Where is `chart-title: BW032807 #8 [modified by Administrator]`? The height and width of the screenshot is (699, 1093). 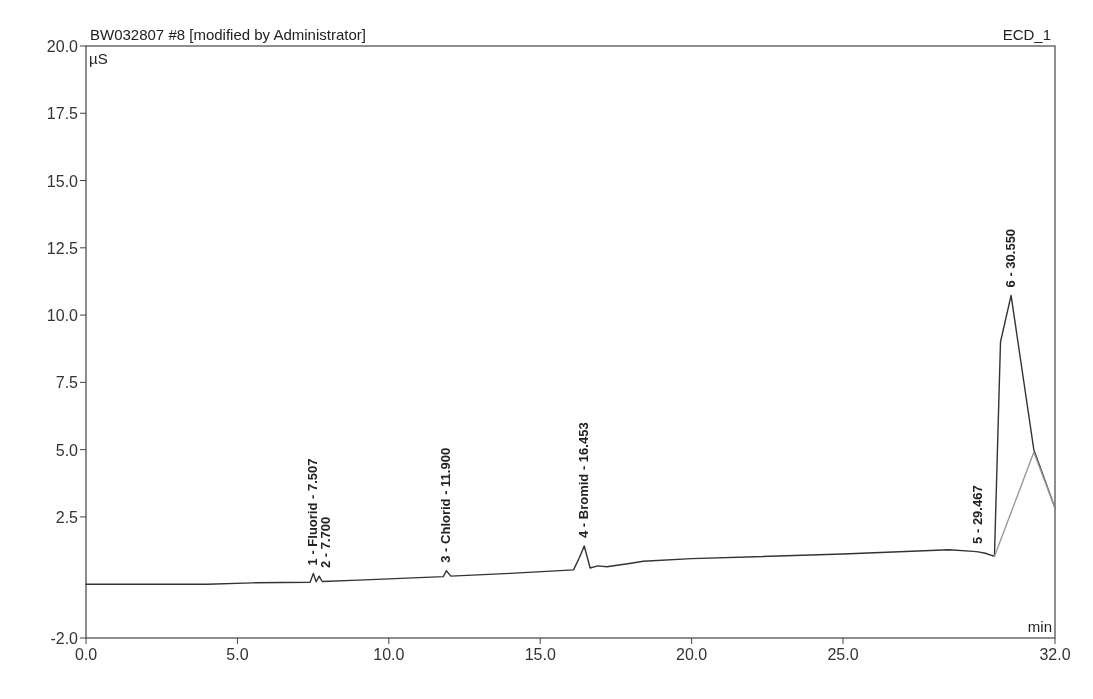
chart-title: BW032807 #8 [modified by Administrator] is located at coordinates (228, 34).